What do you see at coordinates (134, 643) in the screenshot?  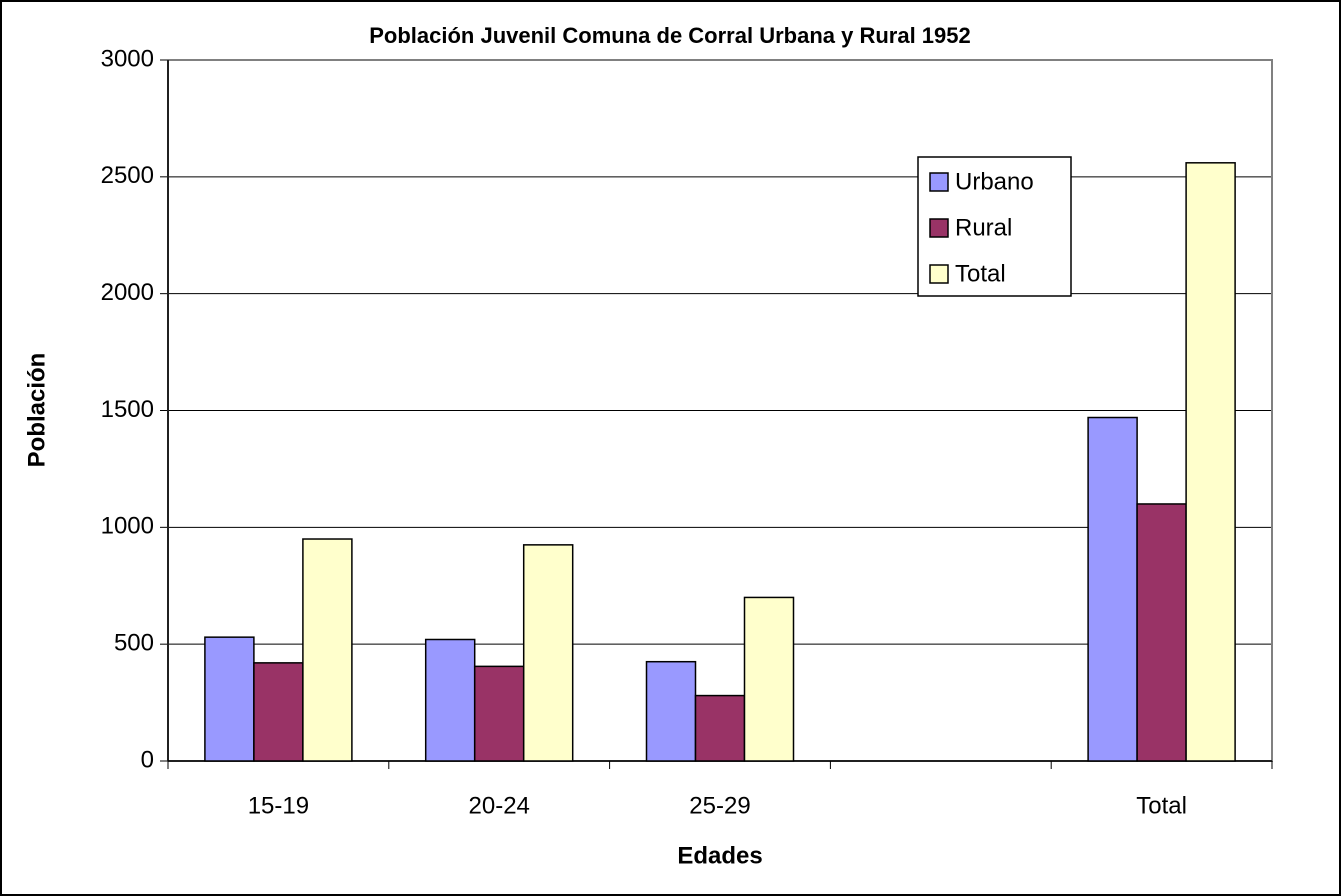 I see `y-tick-label: 500` at bounding box center [134, 643].